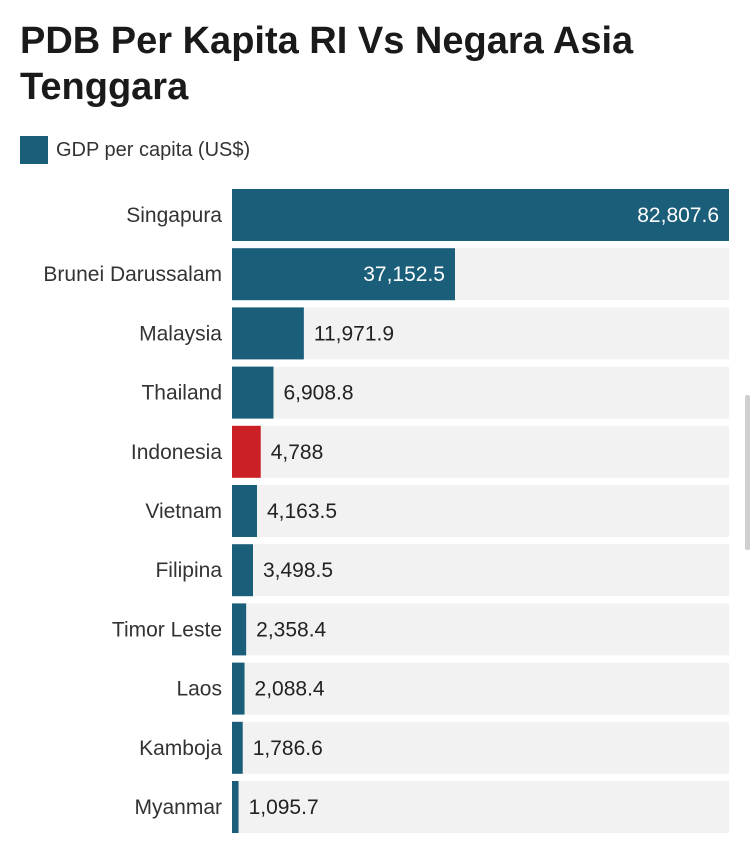 The image size is (750, 841). Describe the element at coordinates (404, 274) in the screenshot. I see `value-label-brunei-darussalam: 37,152.5` at that location.